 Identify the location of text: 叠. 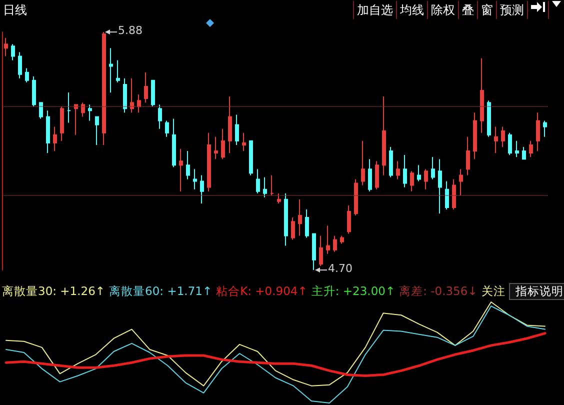
(467, 10).